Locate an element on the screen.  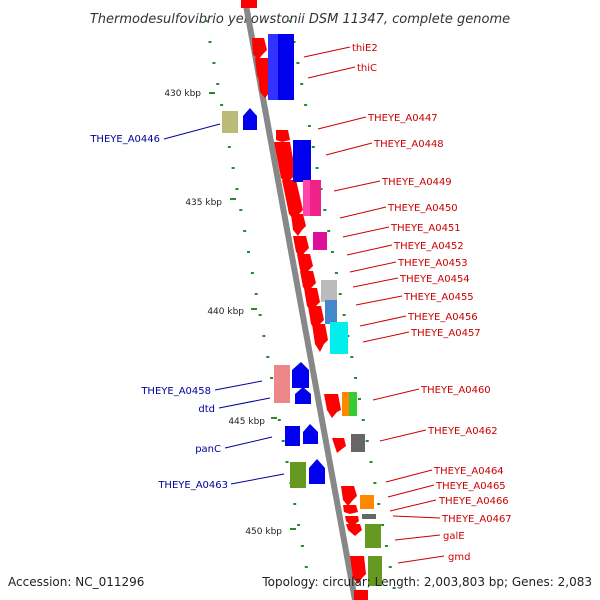
gene-block-pink is located at coordinates (282, 384).